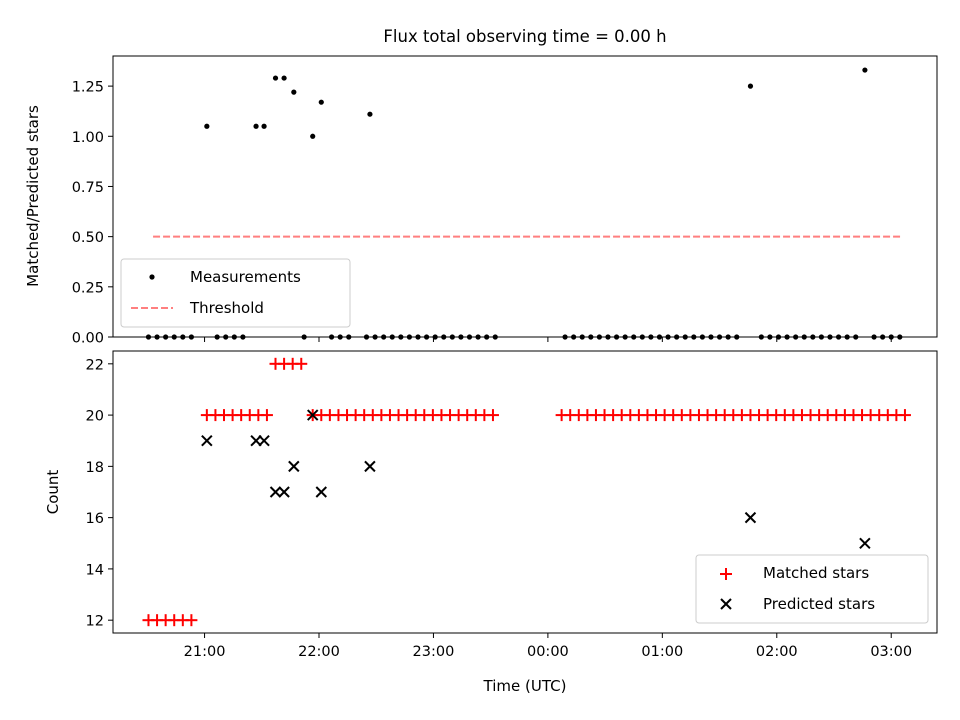 This screenshot has height=720, width=960. Describe the element at coordinates (548, 652) in the screenshot. I see `x-tick-label: 00:00` at that location.